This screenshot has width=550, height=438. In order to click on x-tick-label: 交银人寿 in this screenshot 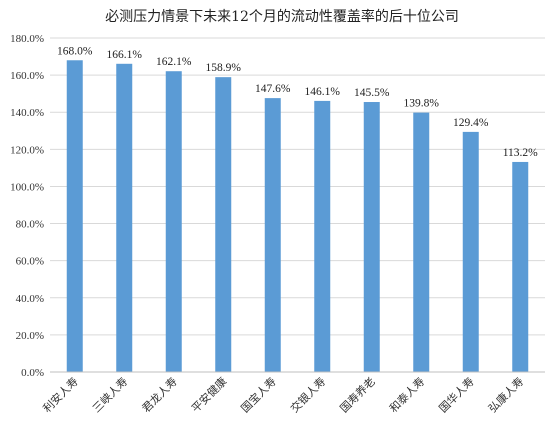, I will do `click(307, 394)`.